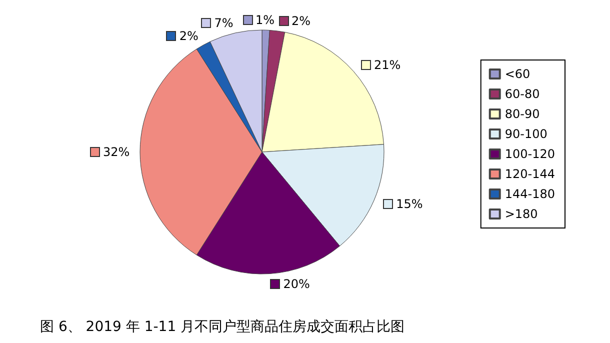 The image size is (610, 343). What do you see at coordinates (387, 65) in the screenshot?
I see `data-label: 21%` at bounding box center [387, 65].